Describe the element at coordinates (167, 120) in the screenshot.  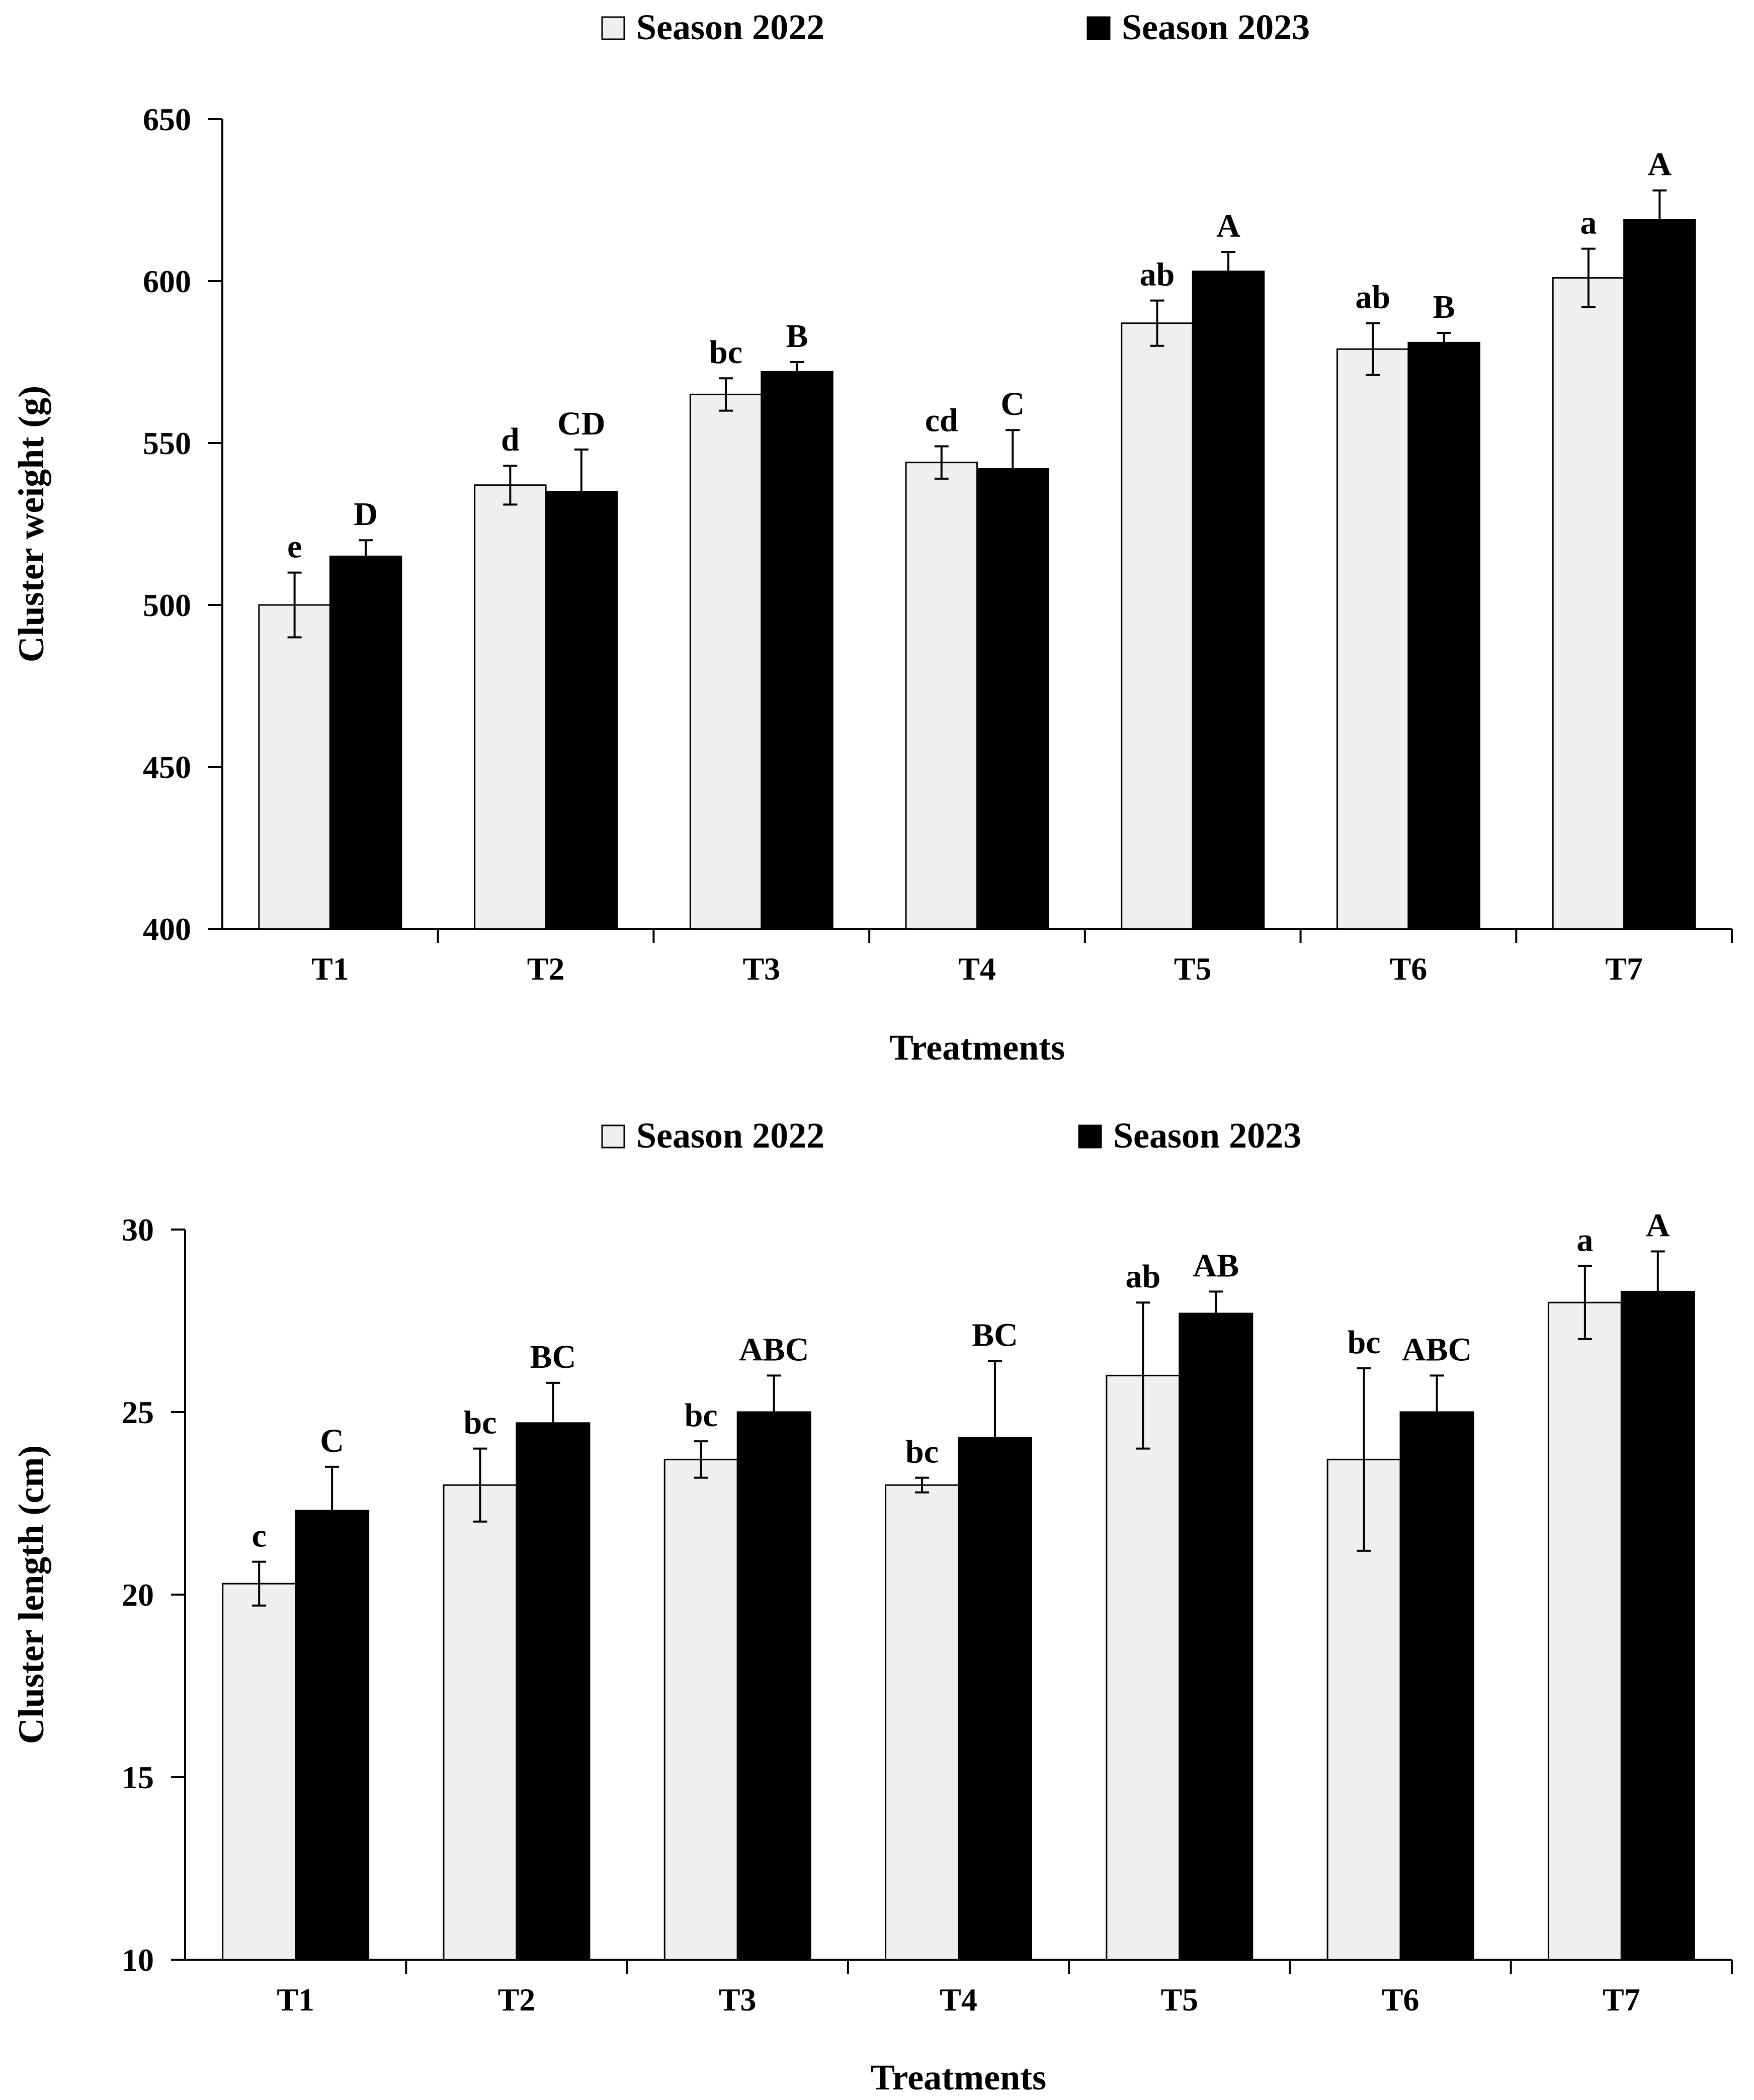
I see `y-tick-label: 650` at that location.